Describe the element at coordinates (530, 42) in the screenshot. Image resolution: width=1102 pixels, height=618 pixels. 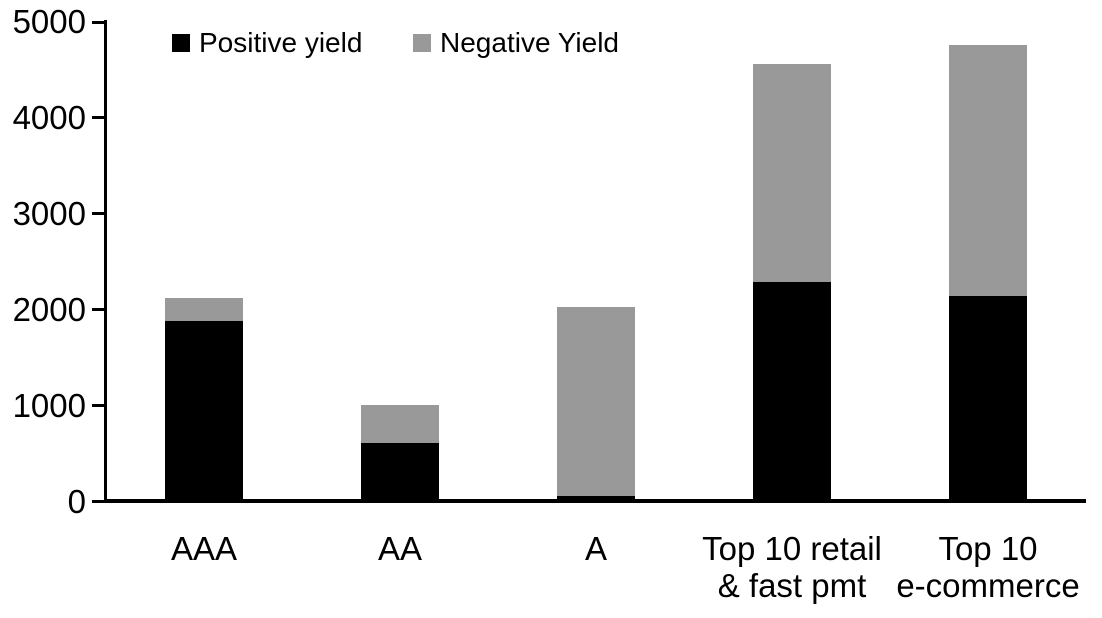
I see `legend-label-negative-yield: Negative Yield` at that location.